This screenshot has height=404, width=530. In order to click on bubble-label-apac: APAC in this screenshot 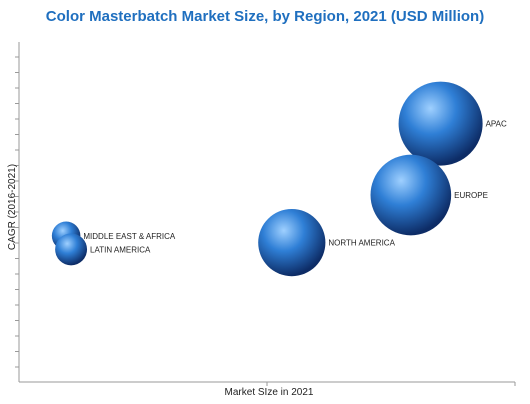, I will do `click(496, 124)`.